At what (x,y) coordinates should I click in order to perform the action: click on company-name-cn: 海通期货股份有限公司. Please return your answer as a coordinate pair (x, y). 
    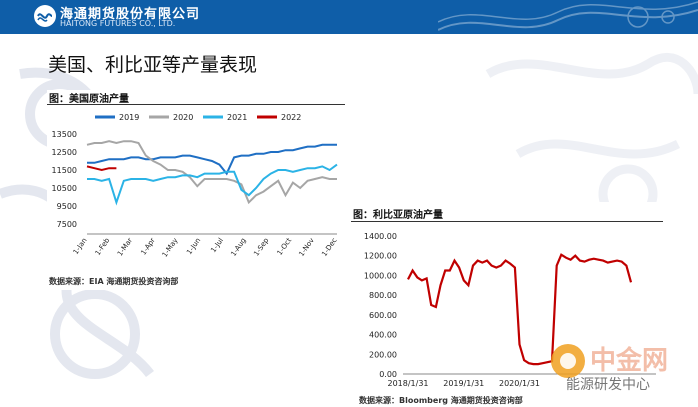
    Looking at the image, I should click on (130, 14).